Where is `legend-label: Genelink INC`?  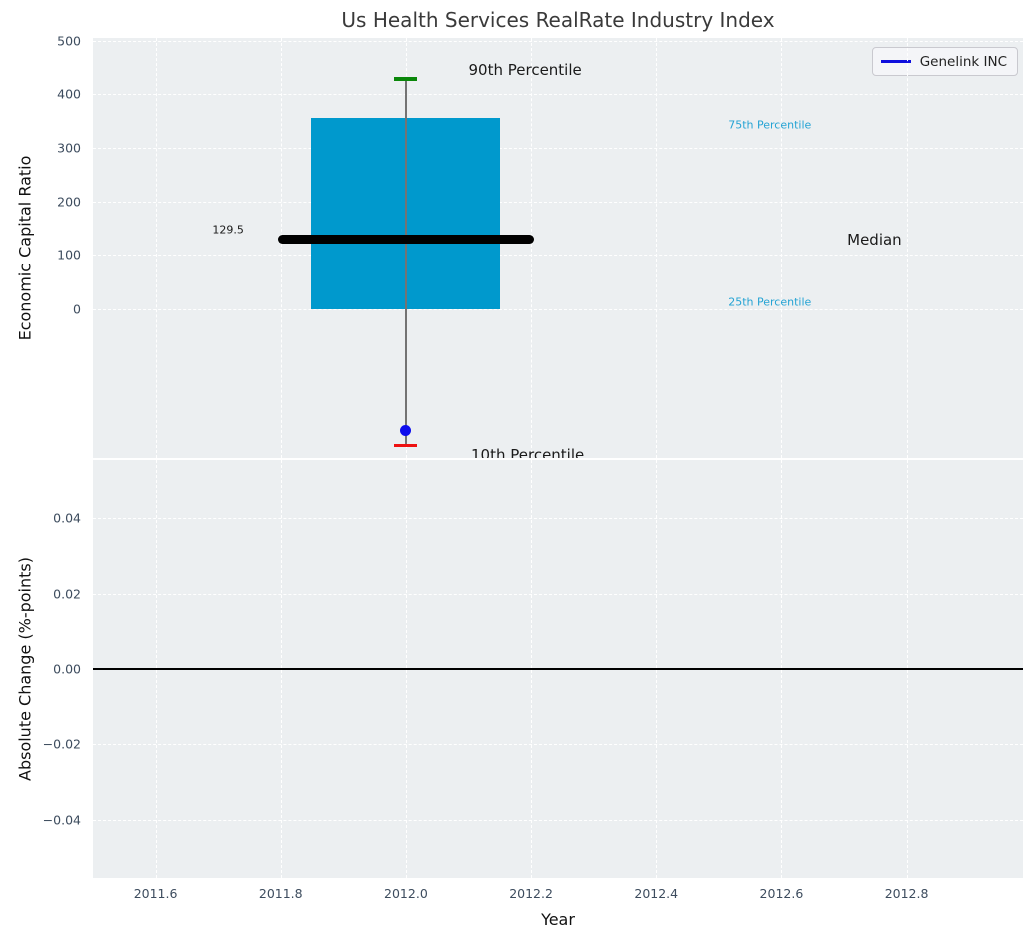 legend-label: Genelink INC is located at coordinates (963, 61).